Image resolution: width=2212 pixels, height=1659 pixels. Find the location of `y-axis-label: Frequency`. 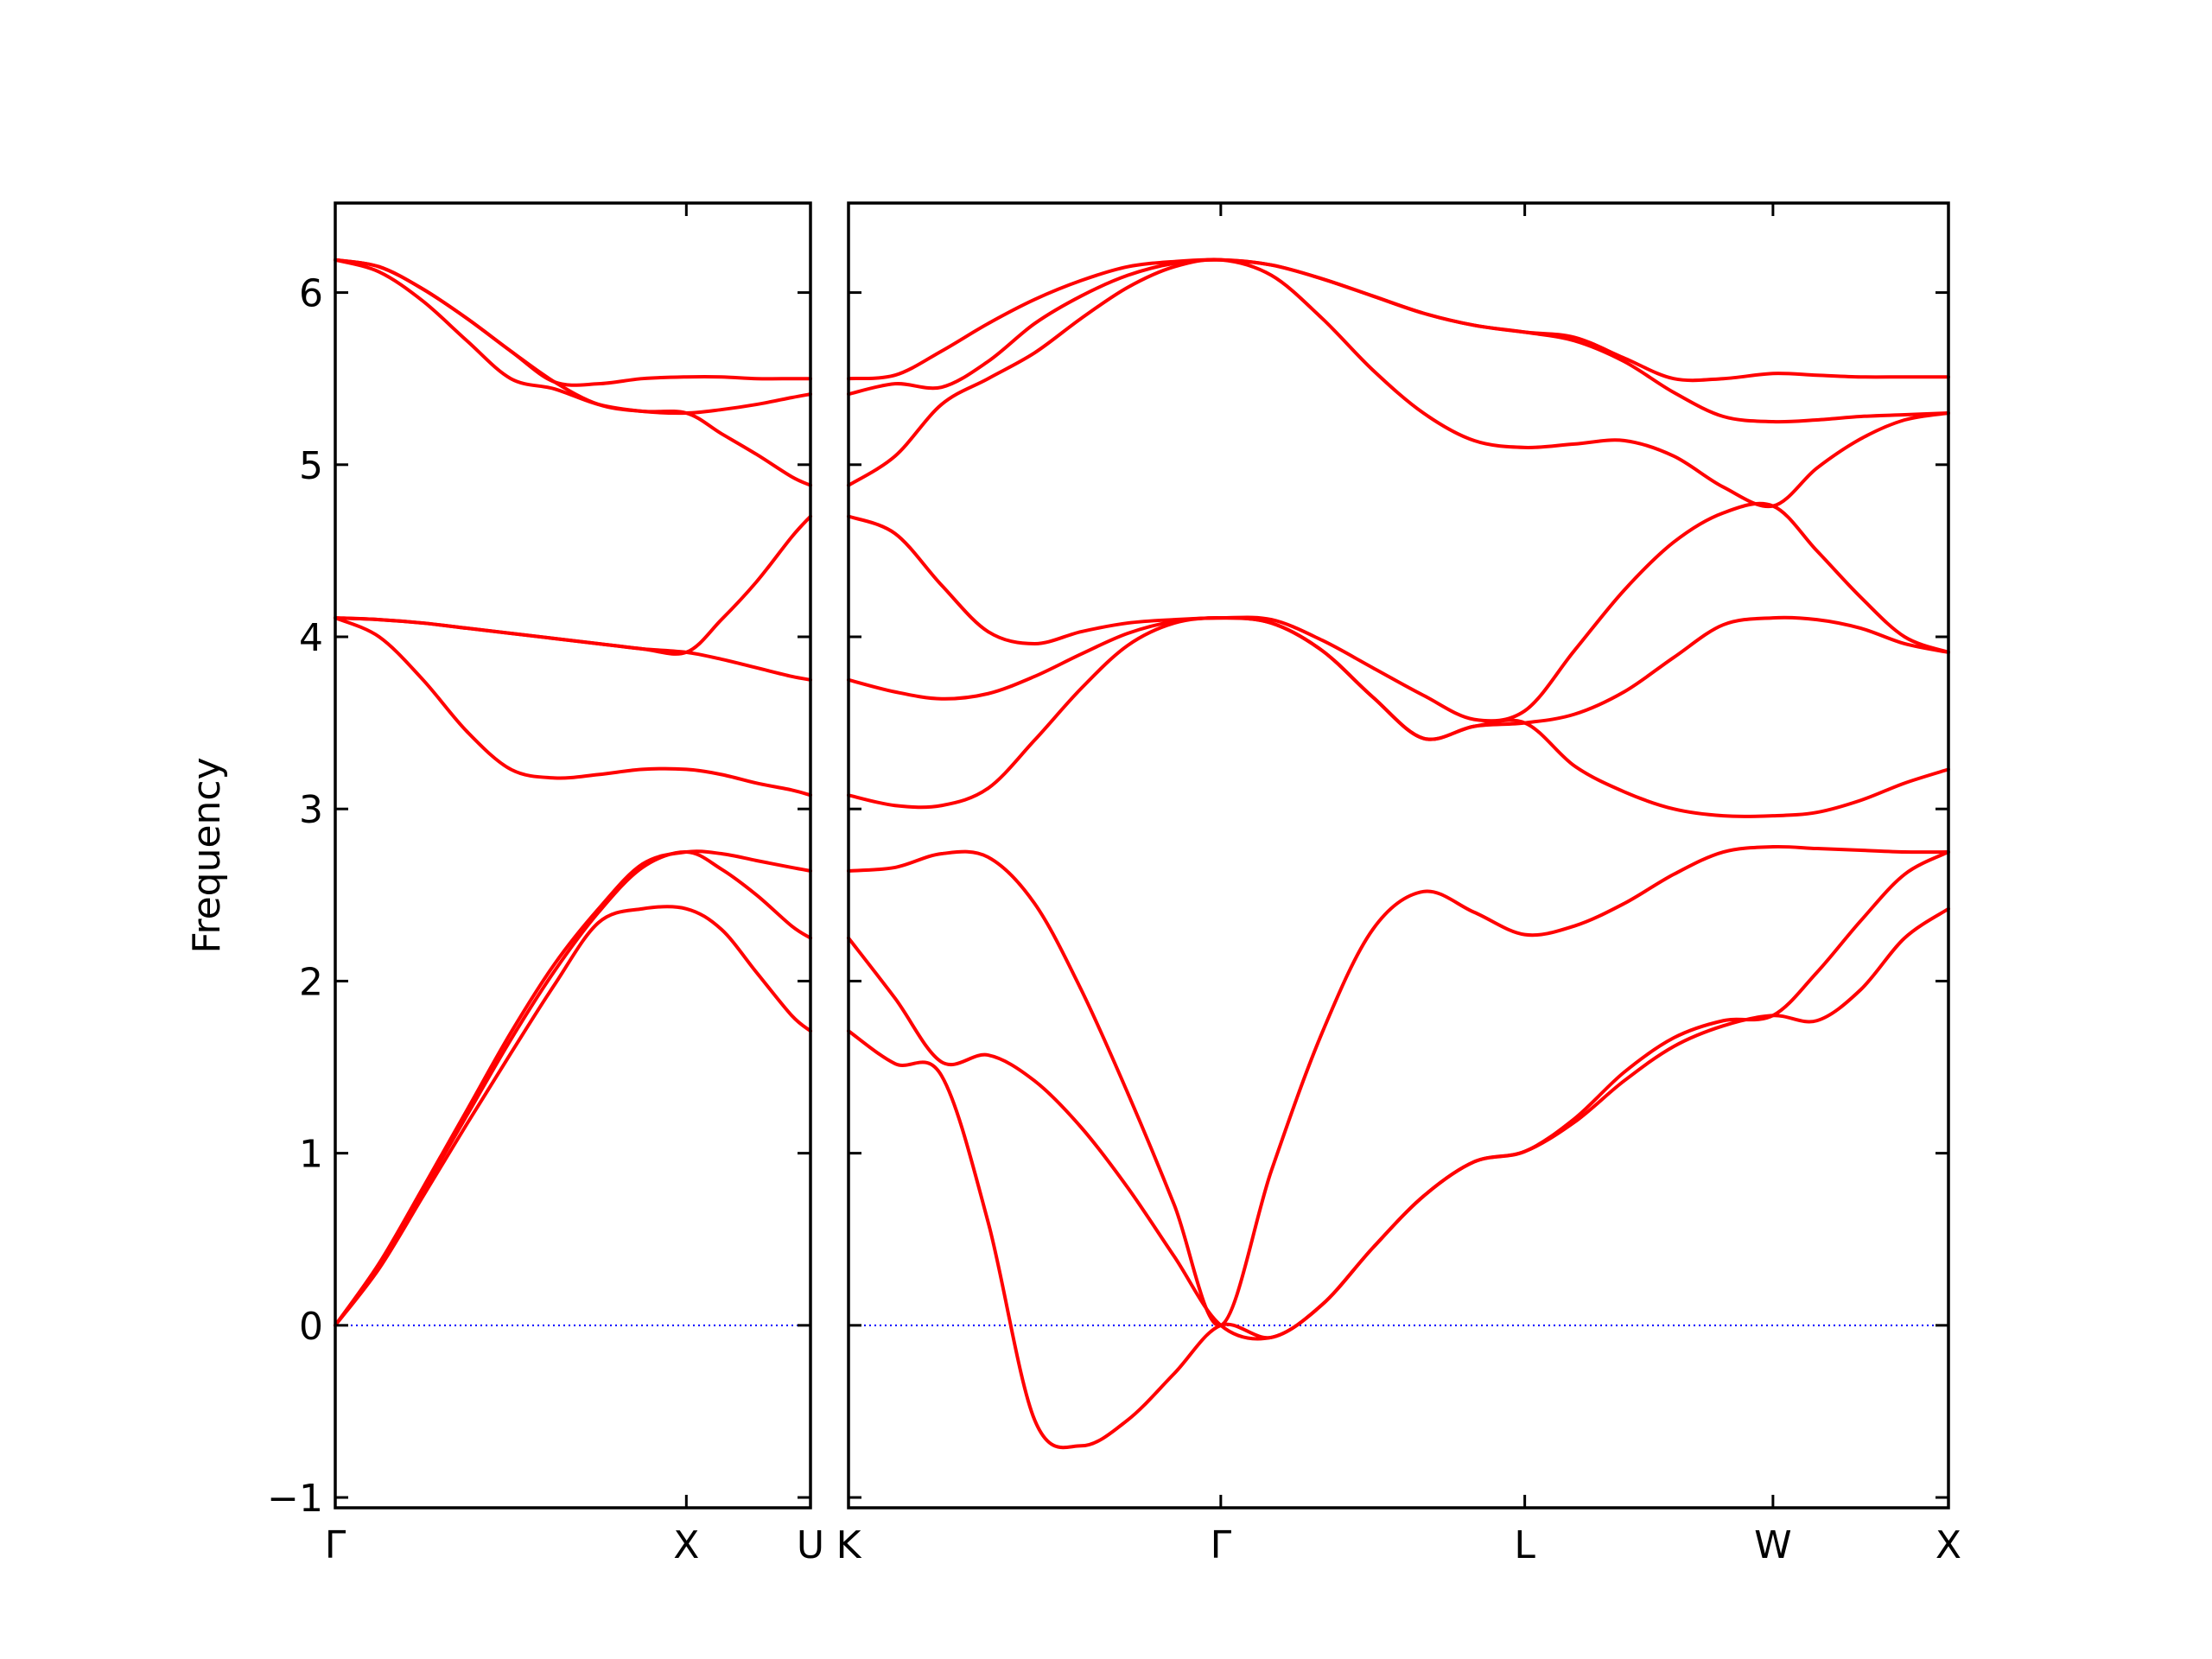

y-axis-label: Frequency is located at coordinates (207, 855).